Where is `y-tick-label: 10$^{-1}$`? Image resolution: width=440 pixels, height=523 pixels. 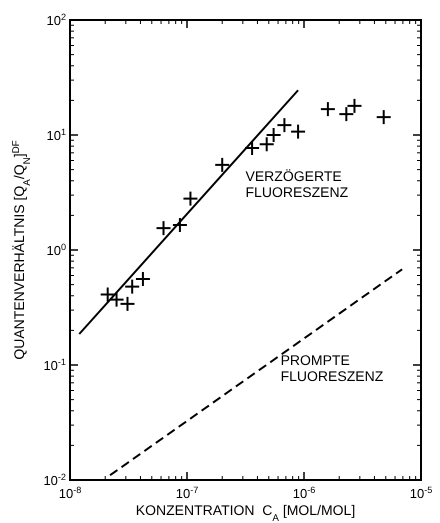
y-tick-label: 10$^{-1}$ is located at coordinates (54, 365).